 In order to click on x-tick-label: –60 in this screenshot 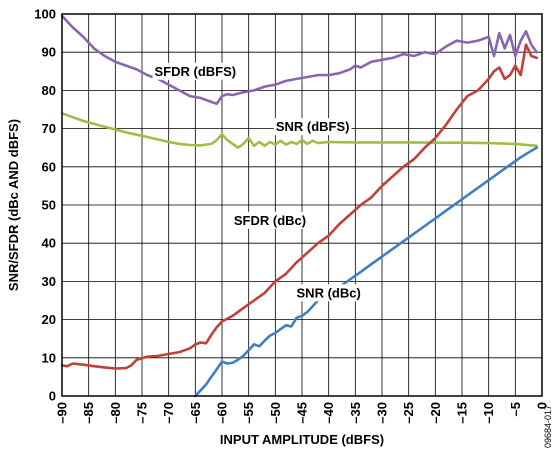, I will do `click(222, 413)`.